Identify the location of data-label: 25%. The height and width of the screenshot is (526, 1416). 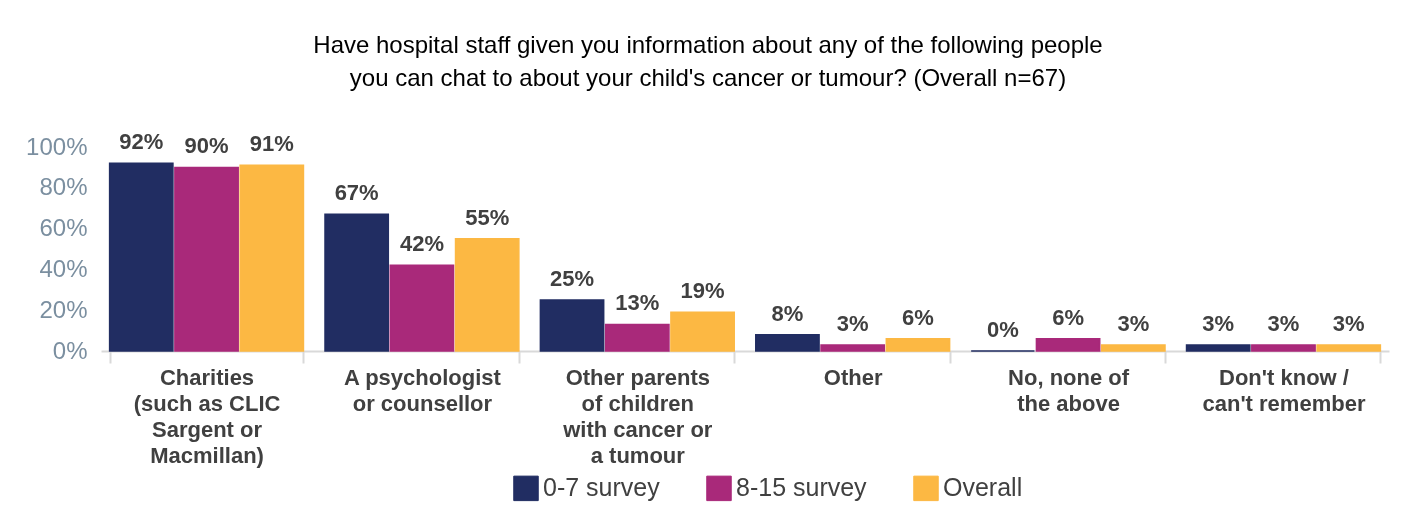
(572, 278).